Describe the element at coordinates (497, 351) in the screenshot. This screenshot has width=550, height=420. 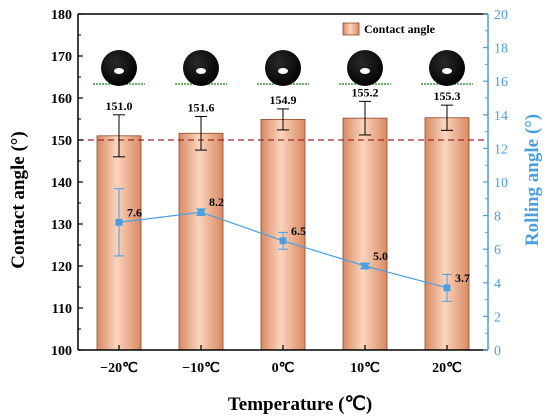
I see `y-right-tick-label-0: 0` at that location.